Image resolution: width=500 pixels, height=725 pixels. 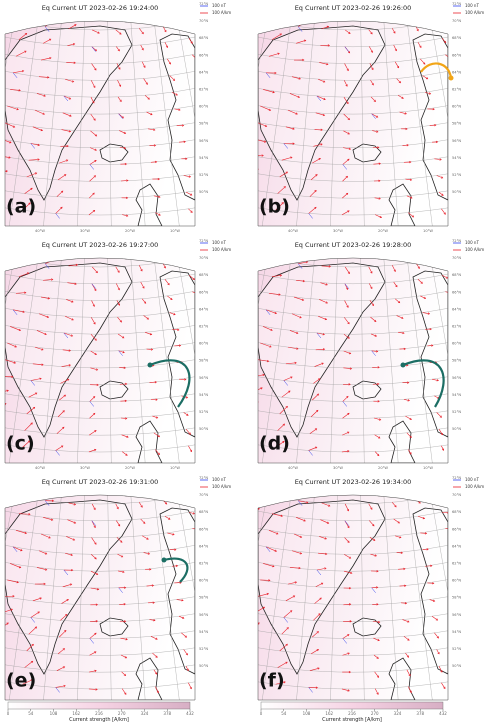 I want to click on panel-title: Eq Current UT 2023-02-26 19:31:00, so click(x=100, y=482).